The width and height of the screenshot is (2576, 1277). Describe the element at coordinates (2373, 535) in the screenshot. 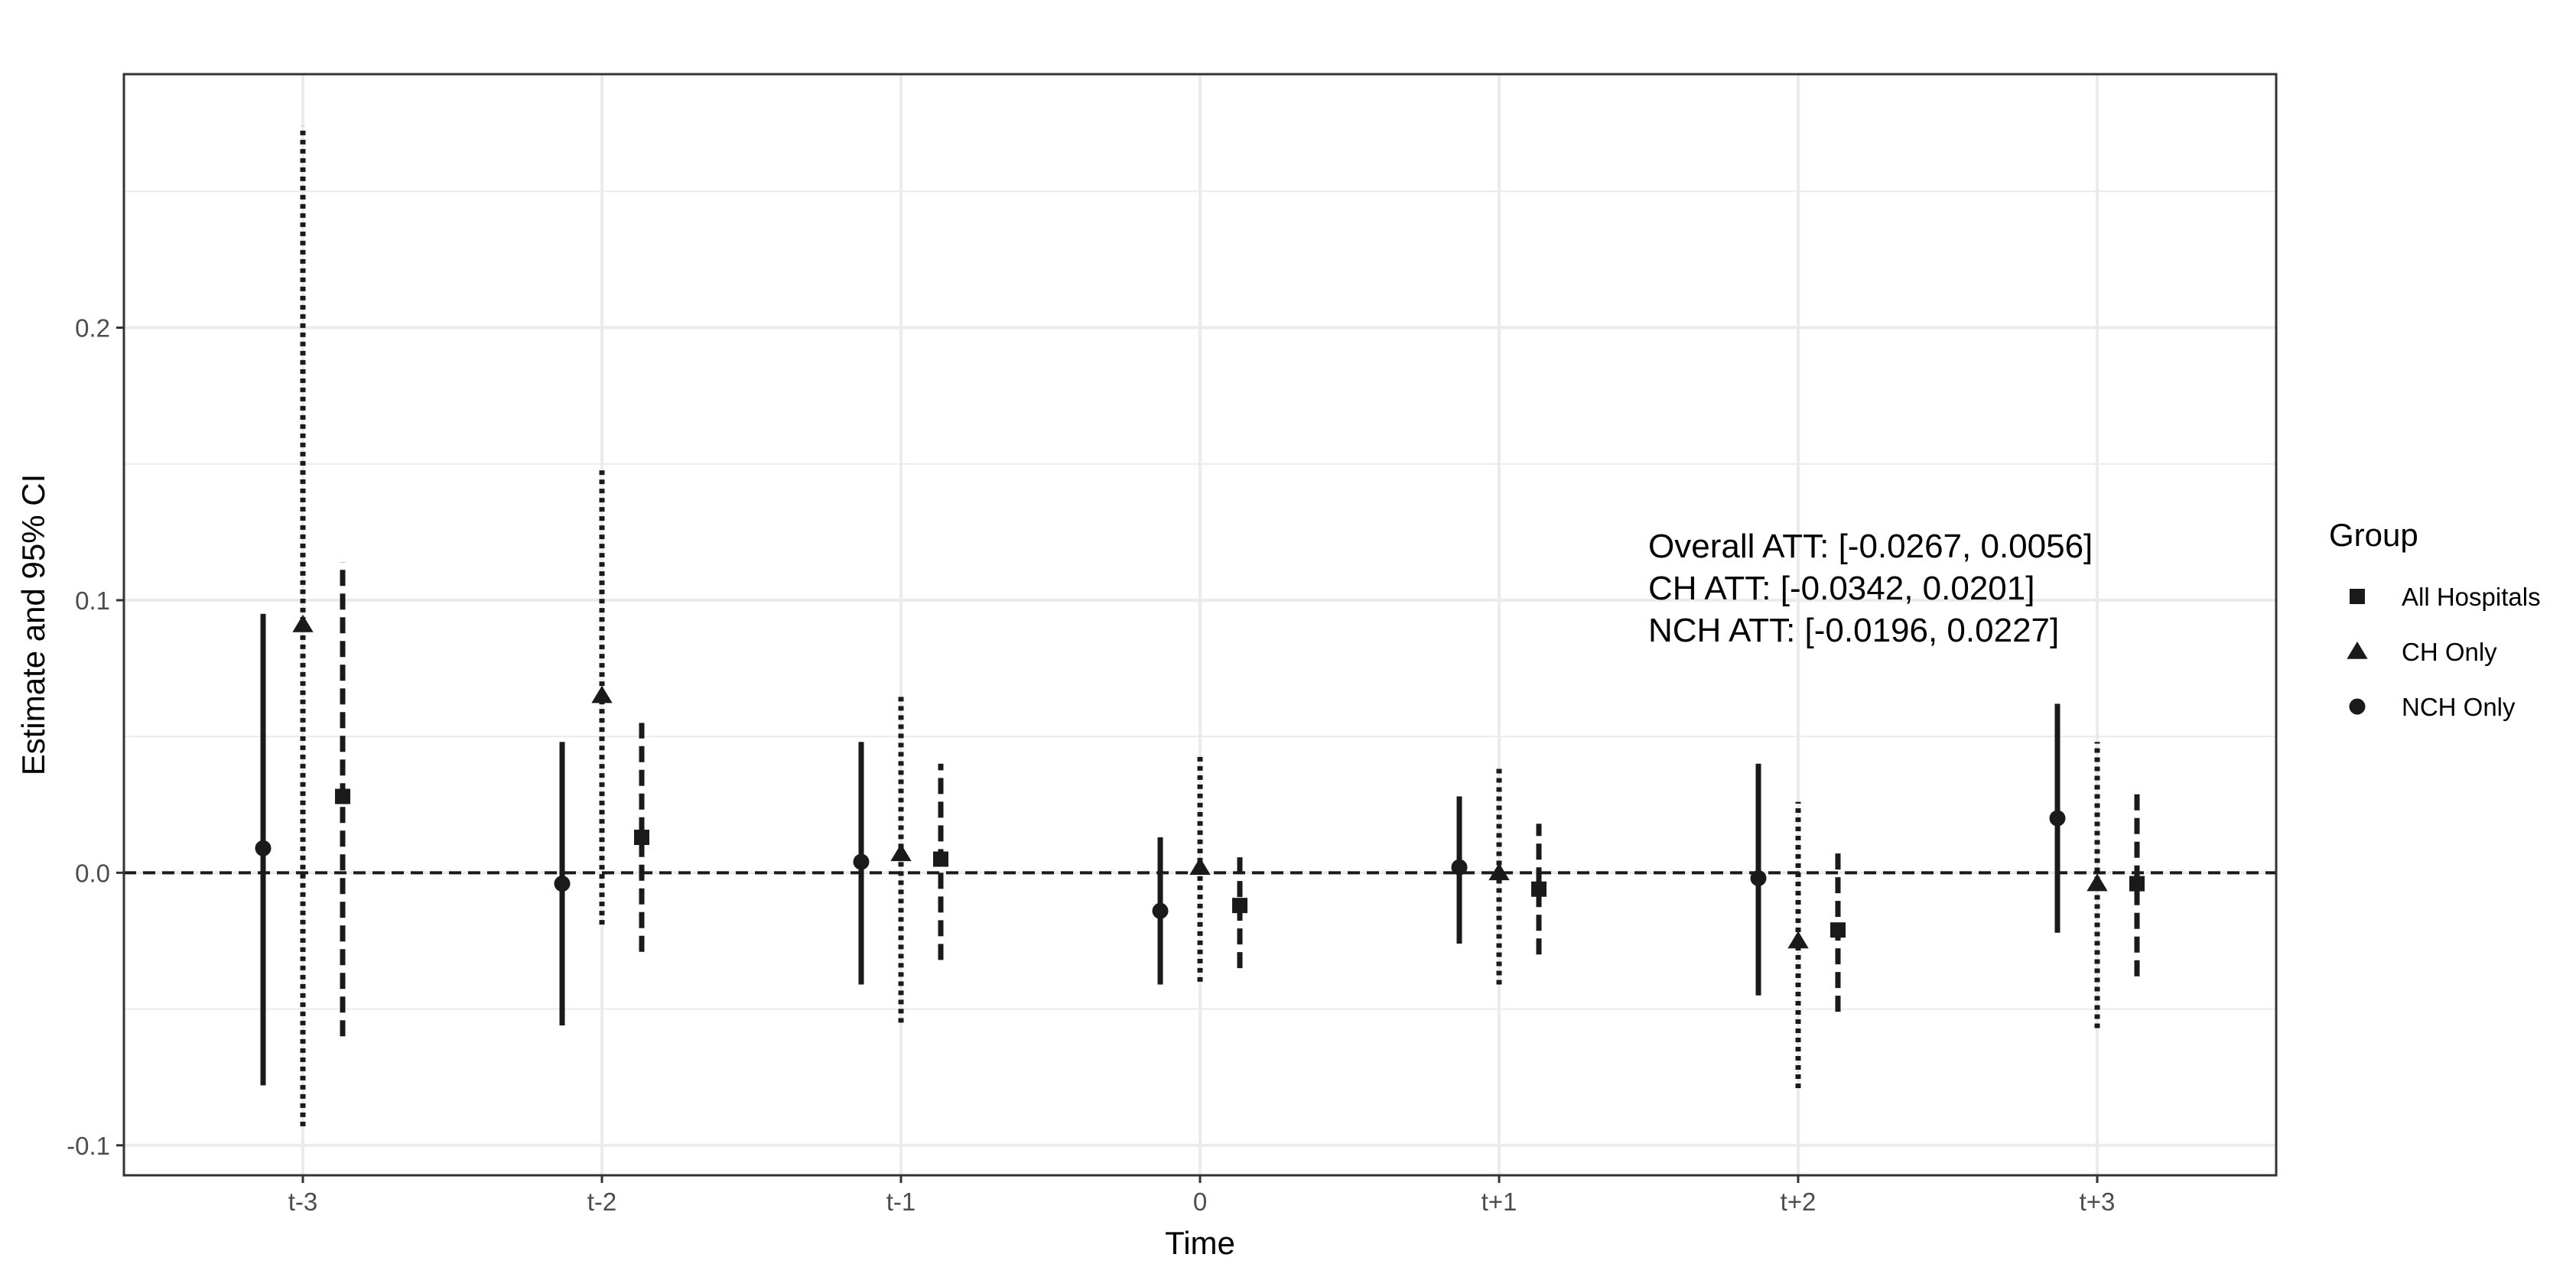

I see `legend-title: Group` at that location.